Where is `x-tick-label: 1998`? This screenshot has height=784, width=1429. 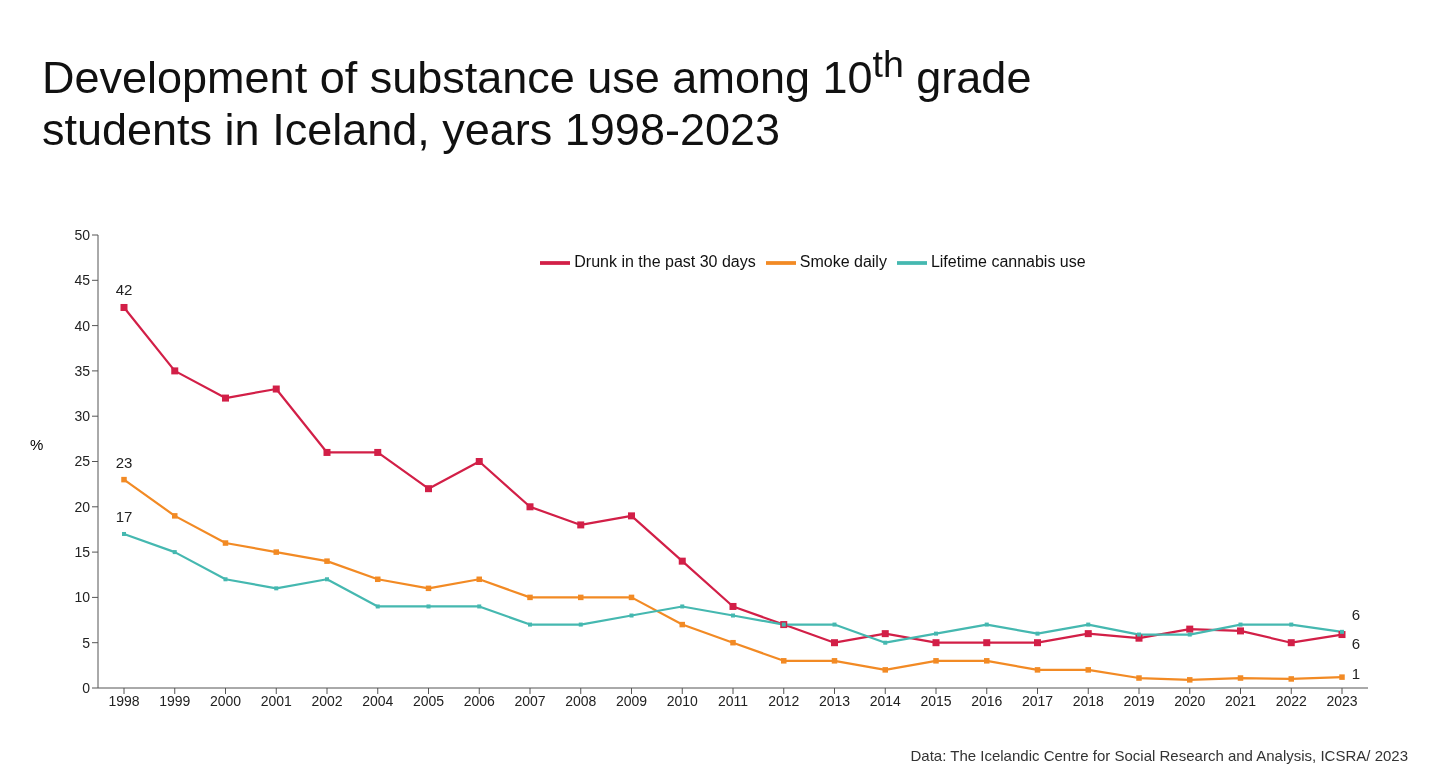
x-tick-label: 1998 is located at coordinates (124, 700).